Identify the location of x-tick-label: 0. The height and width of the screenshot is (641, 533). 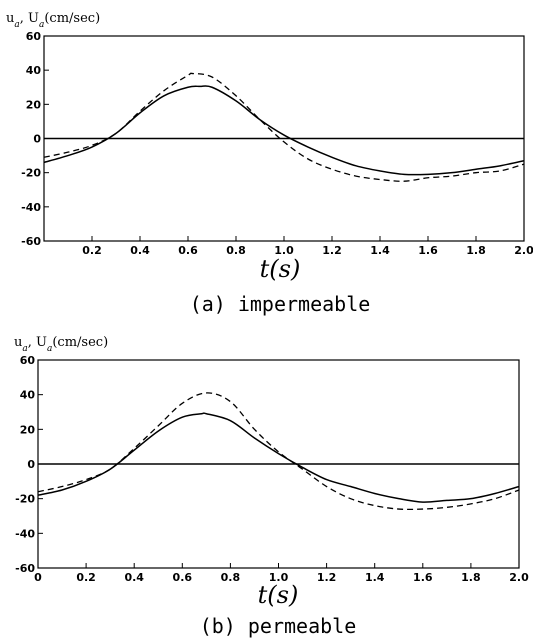
(38, 577).